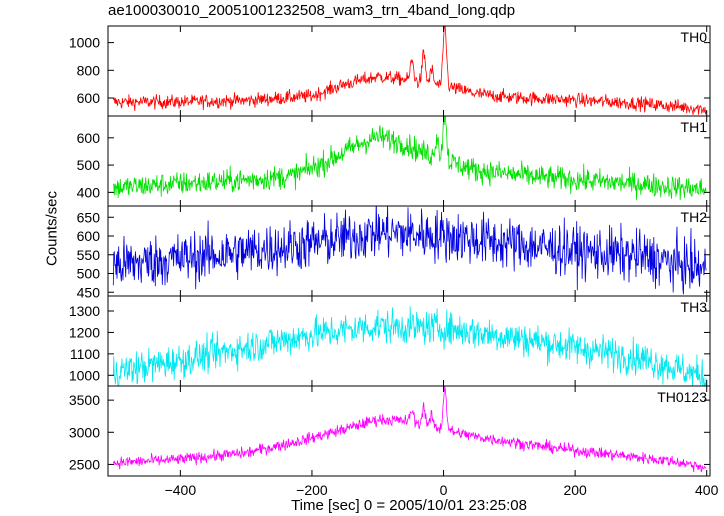 The height and width of the screenshot is (516, 724). Describe the element at coordinates (707, 490) in the screenshot. I see `x-tick-label: 400` at that location.